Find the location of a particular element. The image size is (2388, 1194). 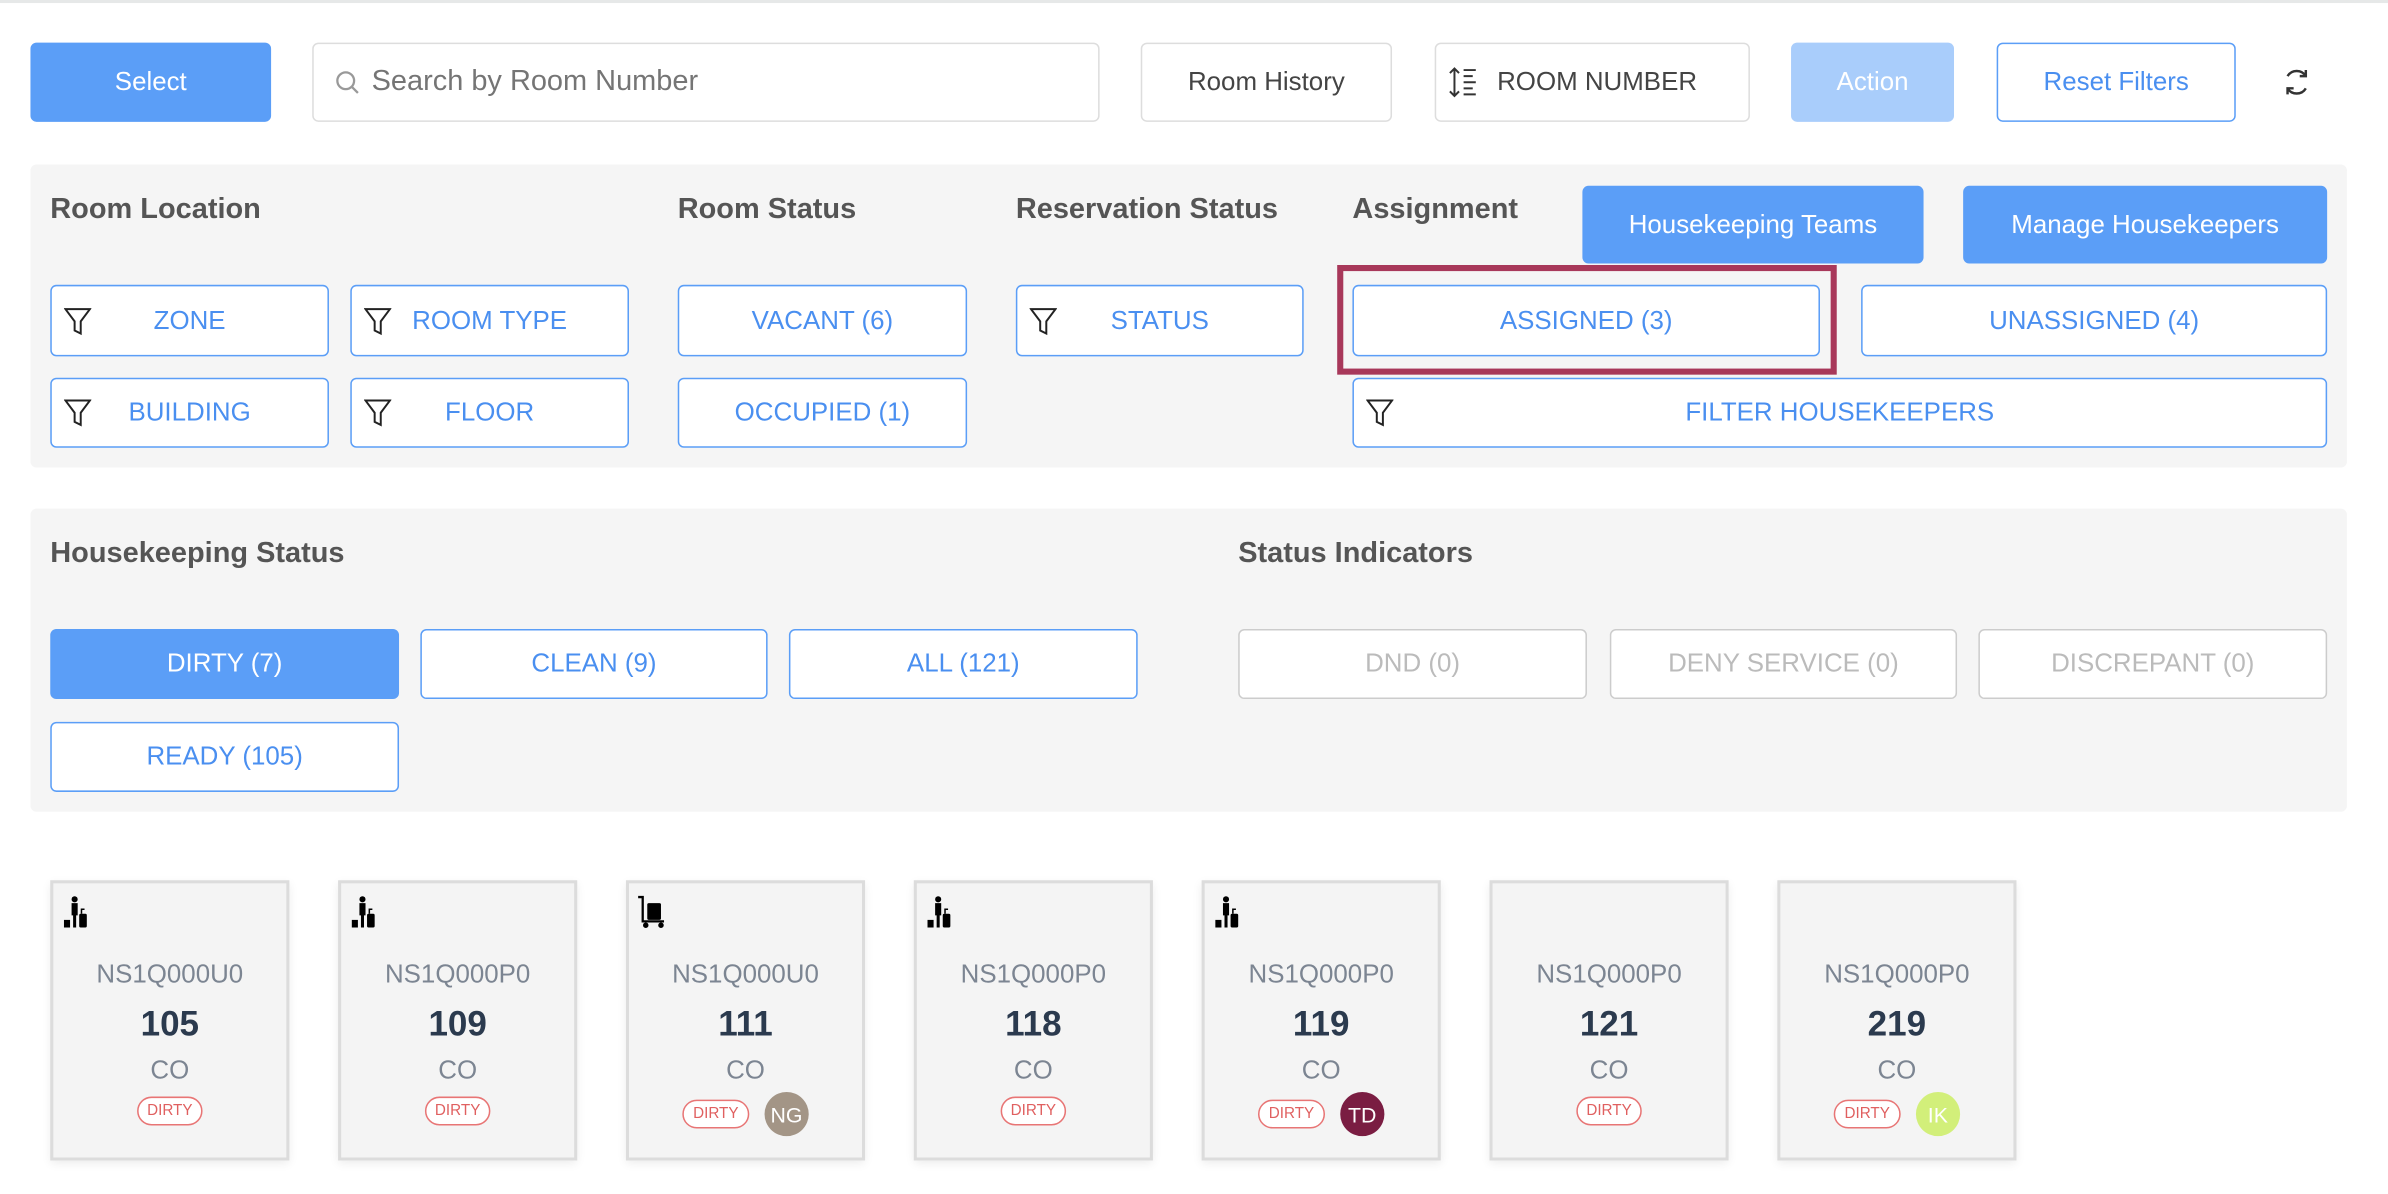

ready-filter: READY (105) is located at coordinates (225, 756).